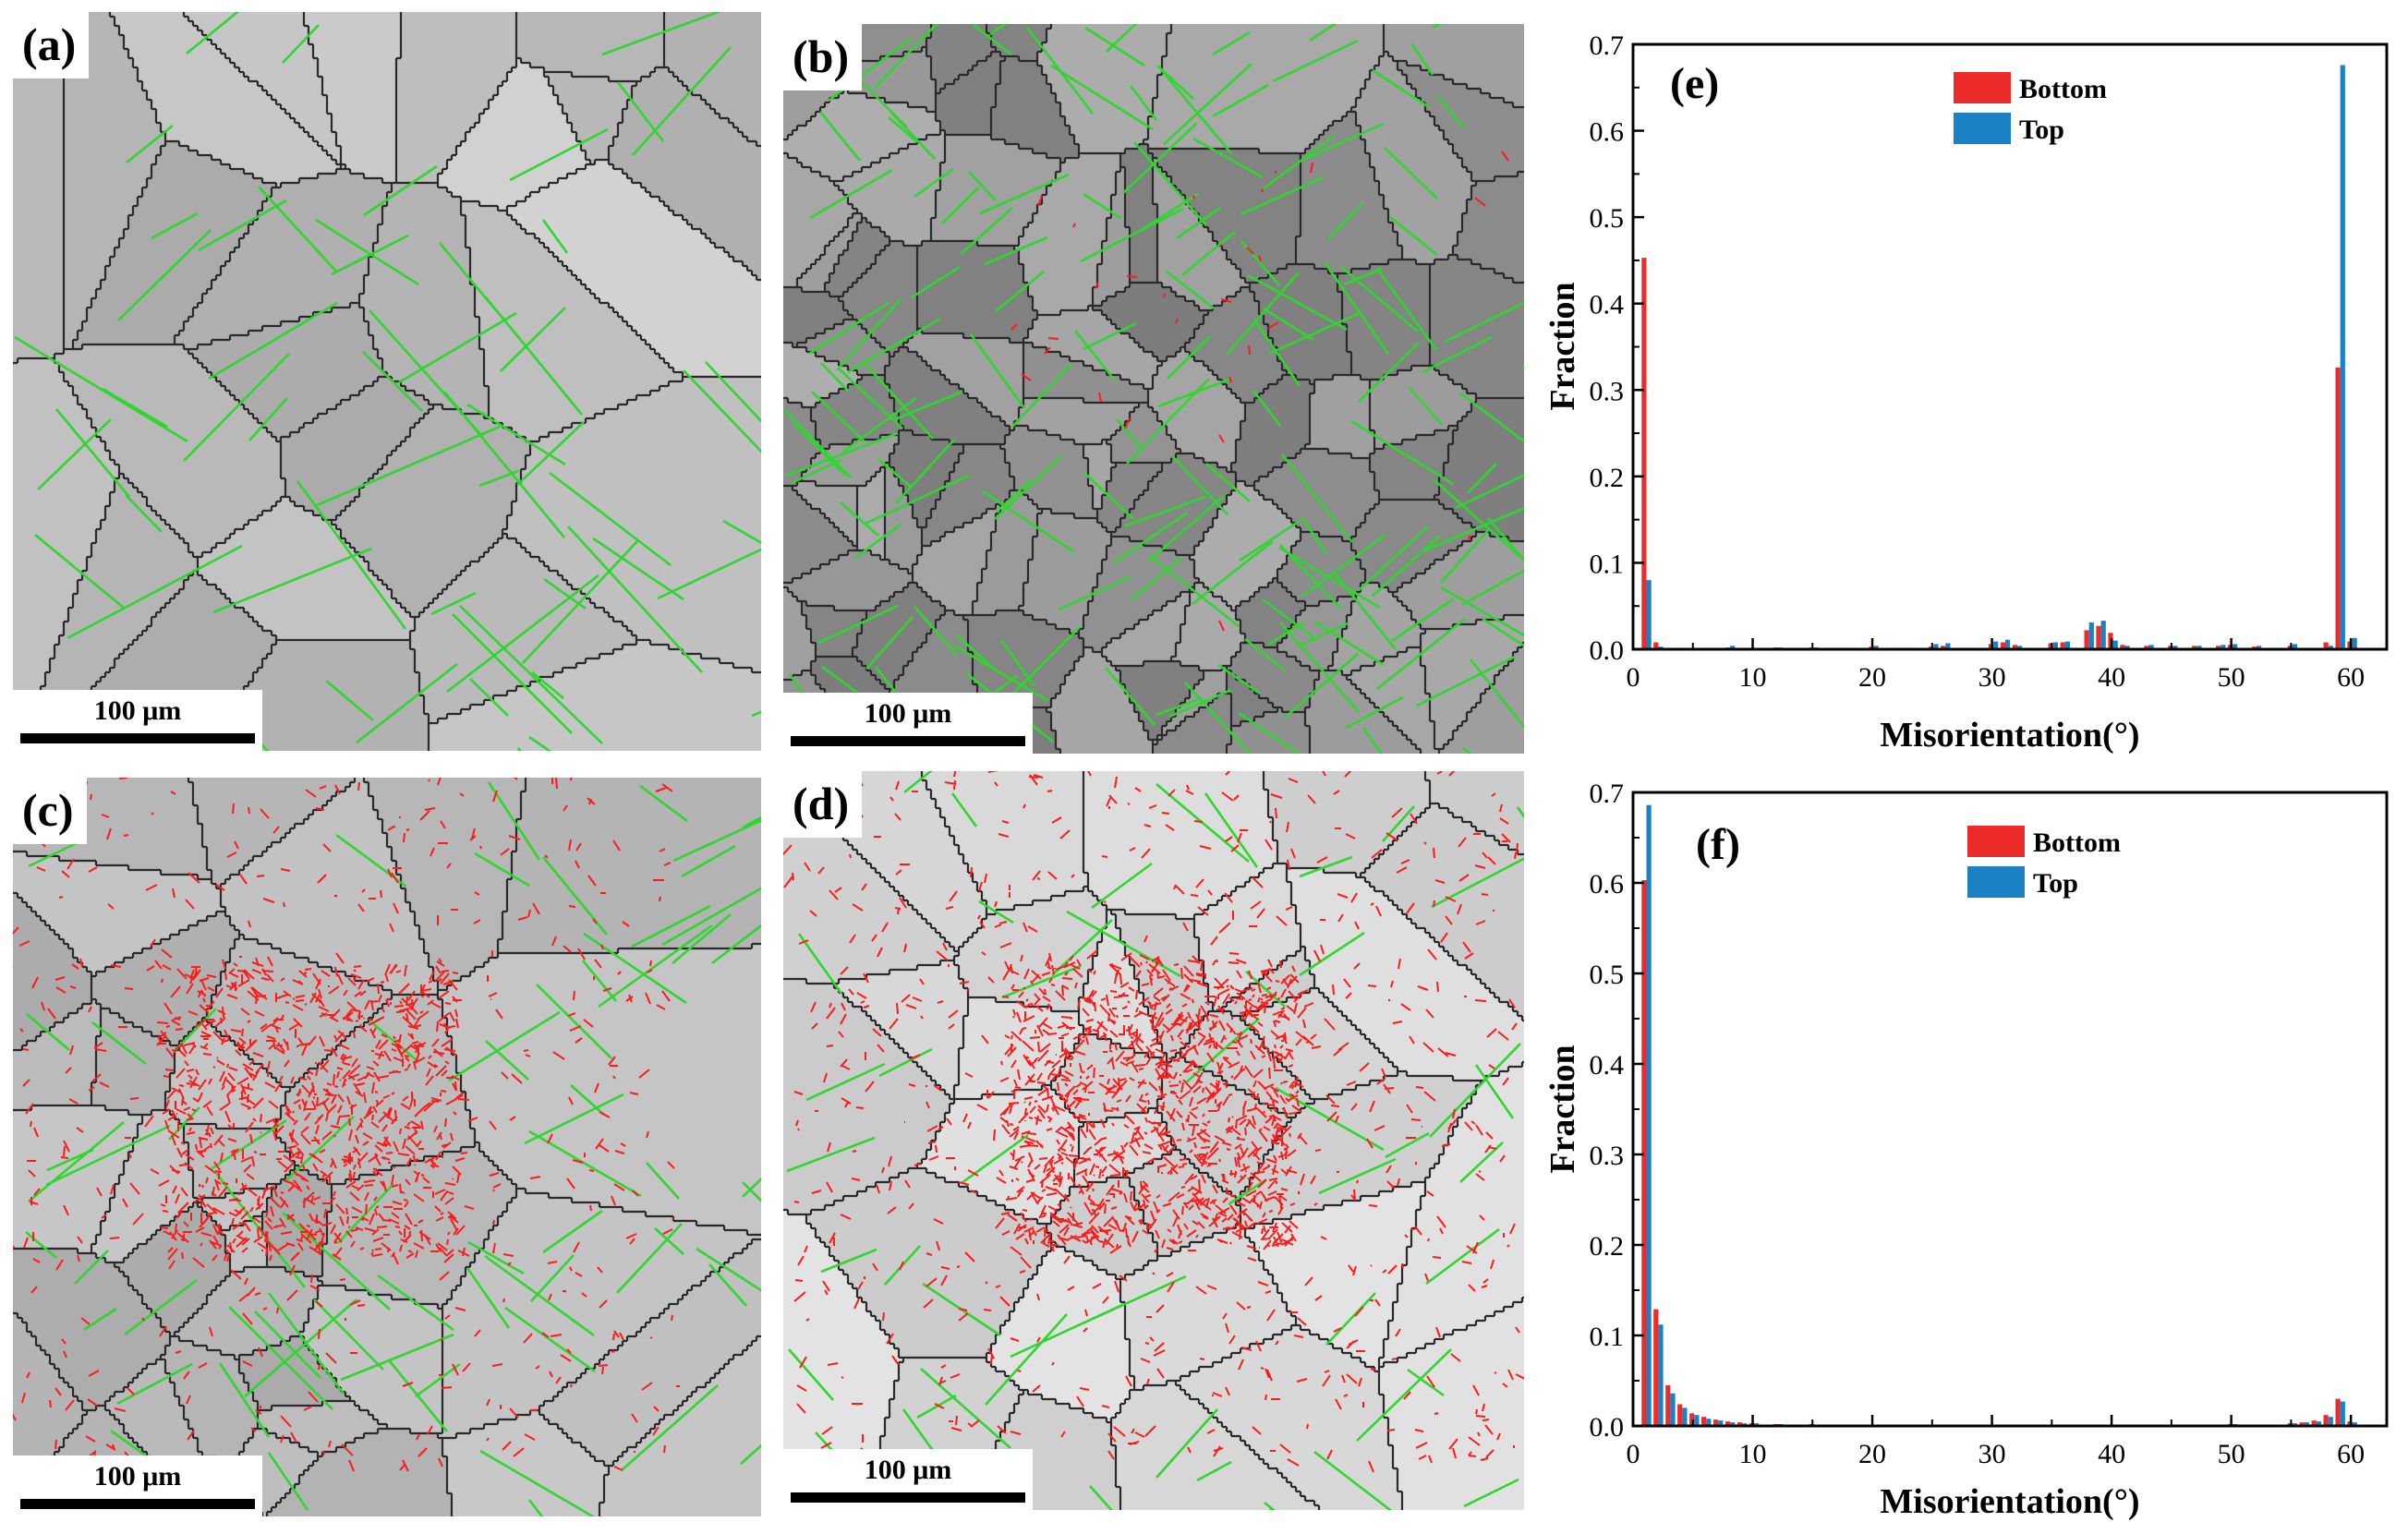 This screenshot has height=1534, width=2408. Describe the element at coordinates (1694, 83) in the screenshot. I see `chart-e-panel-label: (e)` at that location.